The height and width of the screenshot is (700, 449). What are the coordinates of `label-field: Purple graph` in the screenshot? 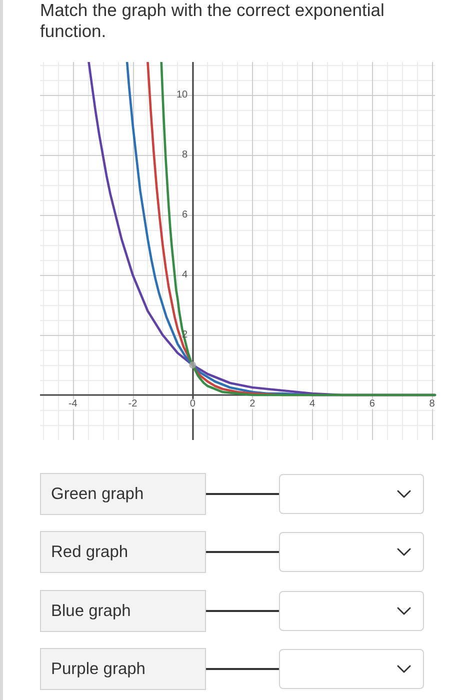 It's located at (123, 669).